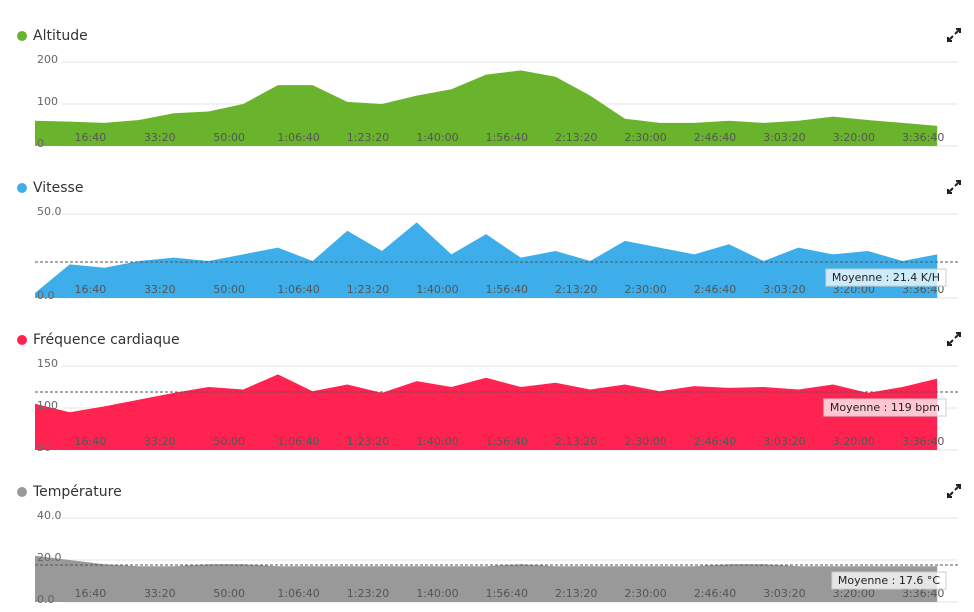  Describe the element at coordinates (49, 211) in the screenshot. I see `y-tick-label: 50.0` at that location.